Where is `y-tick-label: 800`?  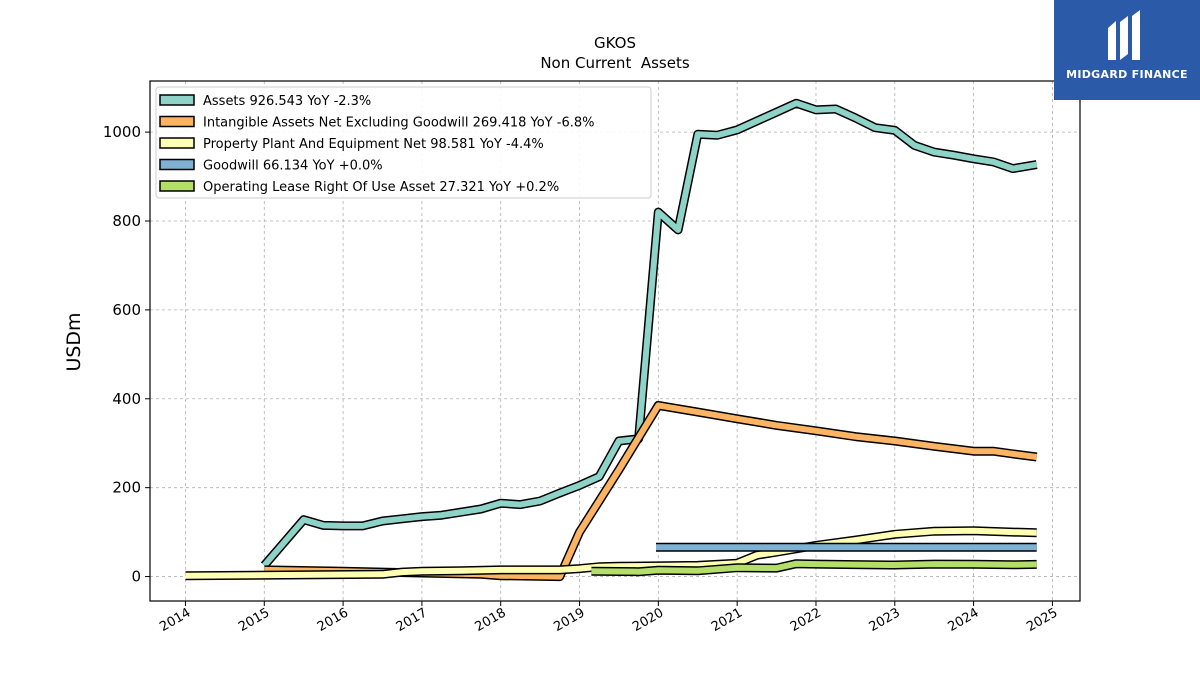
y-tick-label: 800 is located at coordinates (126, 221).